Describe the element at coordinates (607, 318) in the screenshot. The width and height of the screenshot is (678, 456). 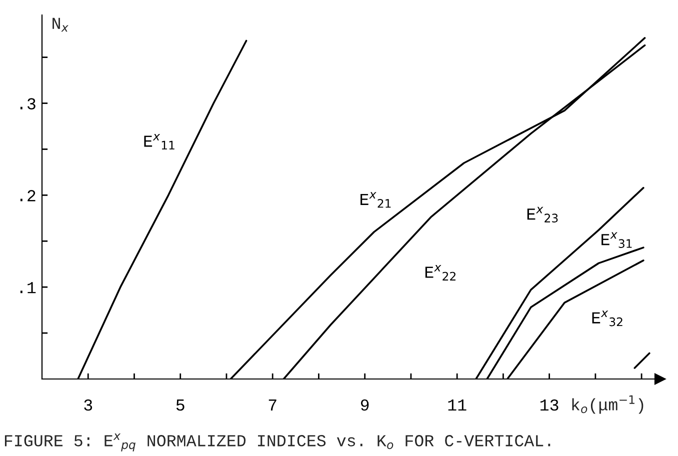
I see `series-label: E$^{x}$$_{32}$` at that location.